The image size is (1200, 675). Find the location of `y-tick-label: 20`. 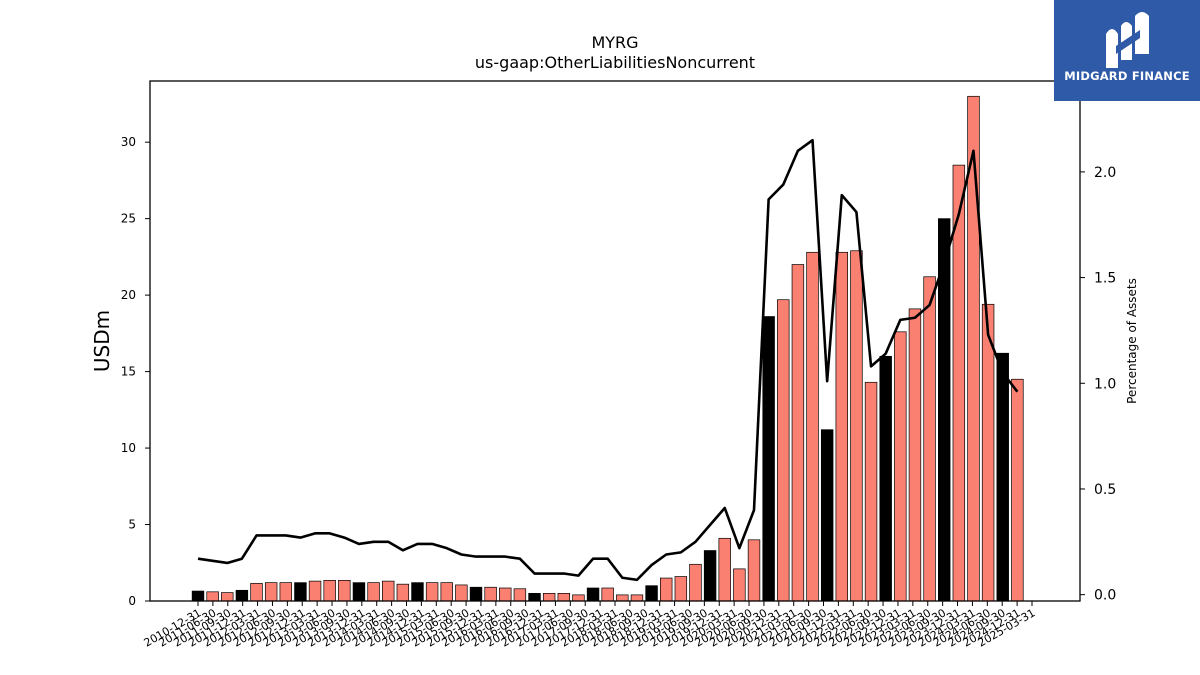

y-tick-label: 20 is located at coordinates (128, 295).